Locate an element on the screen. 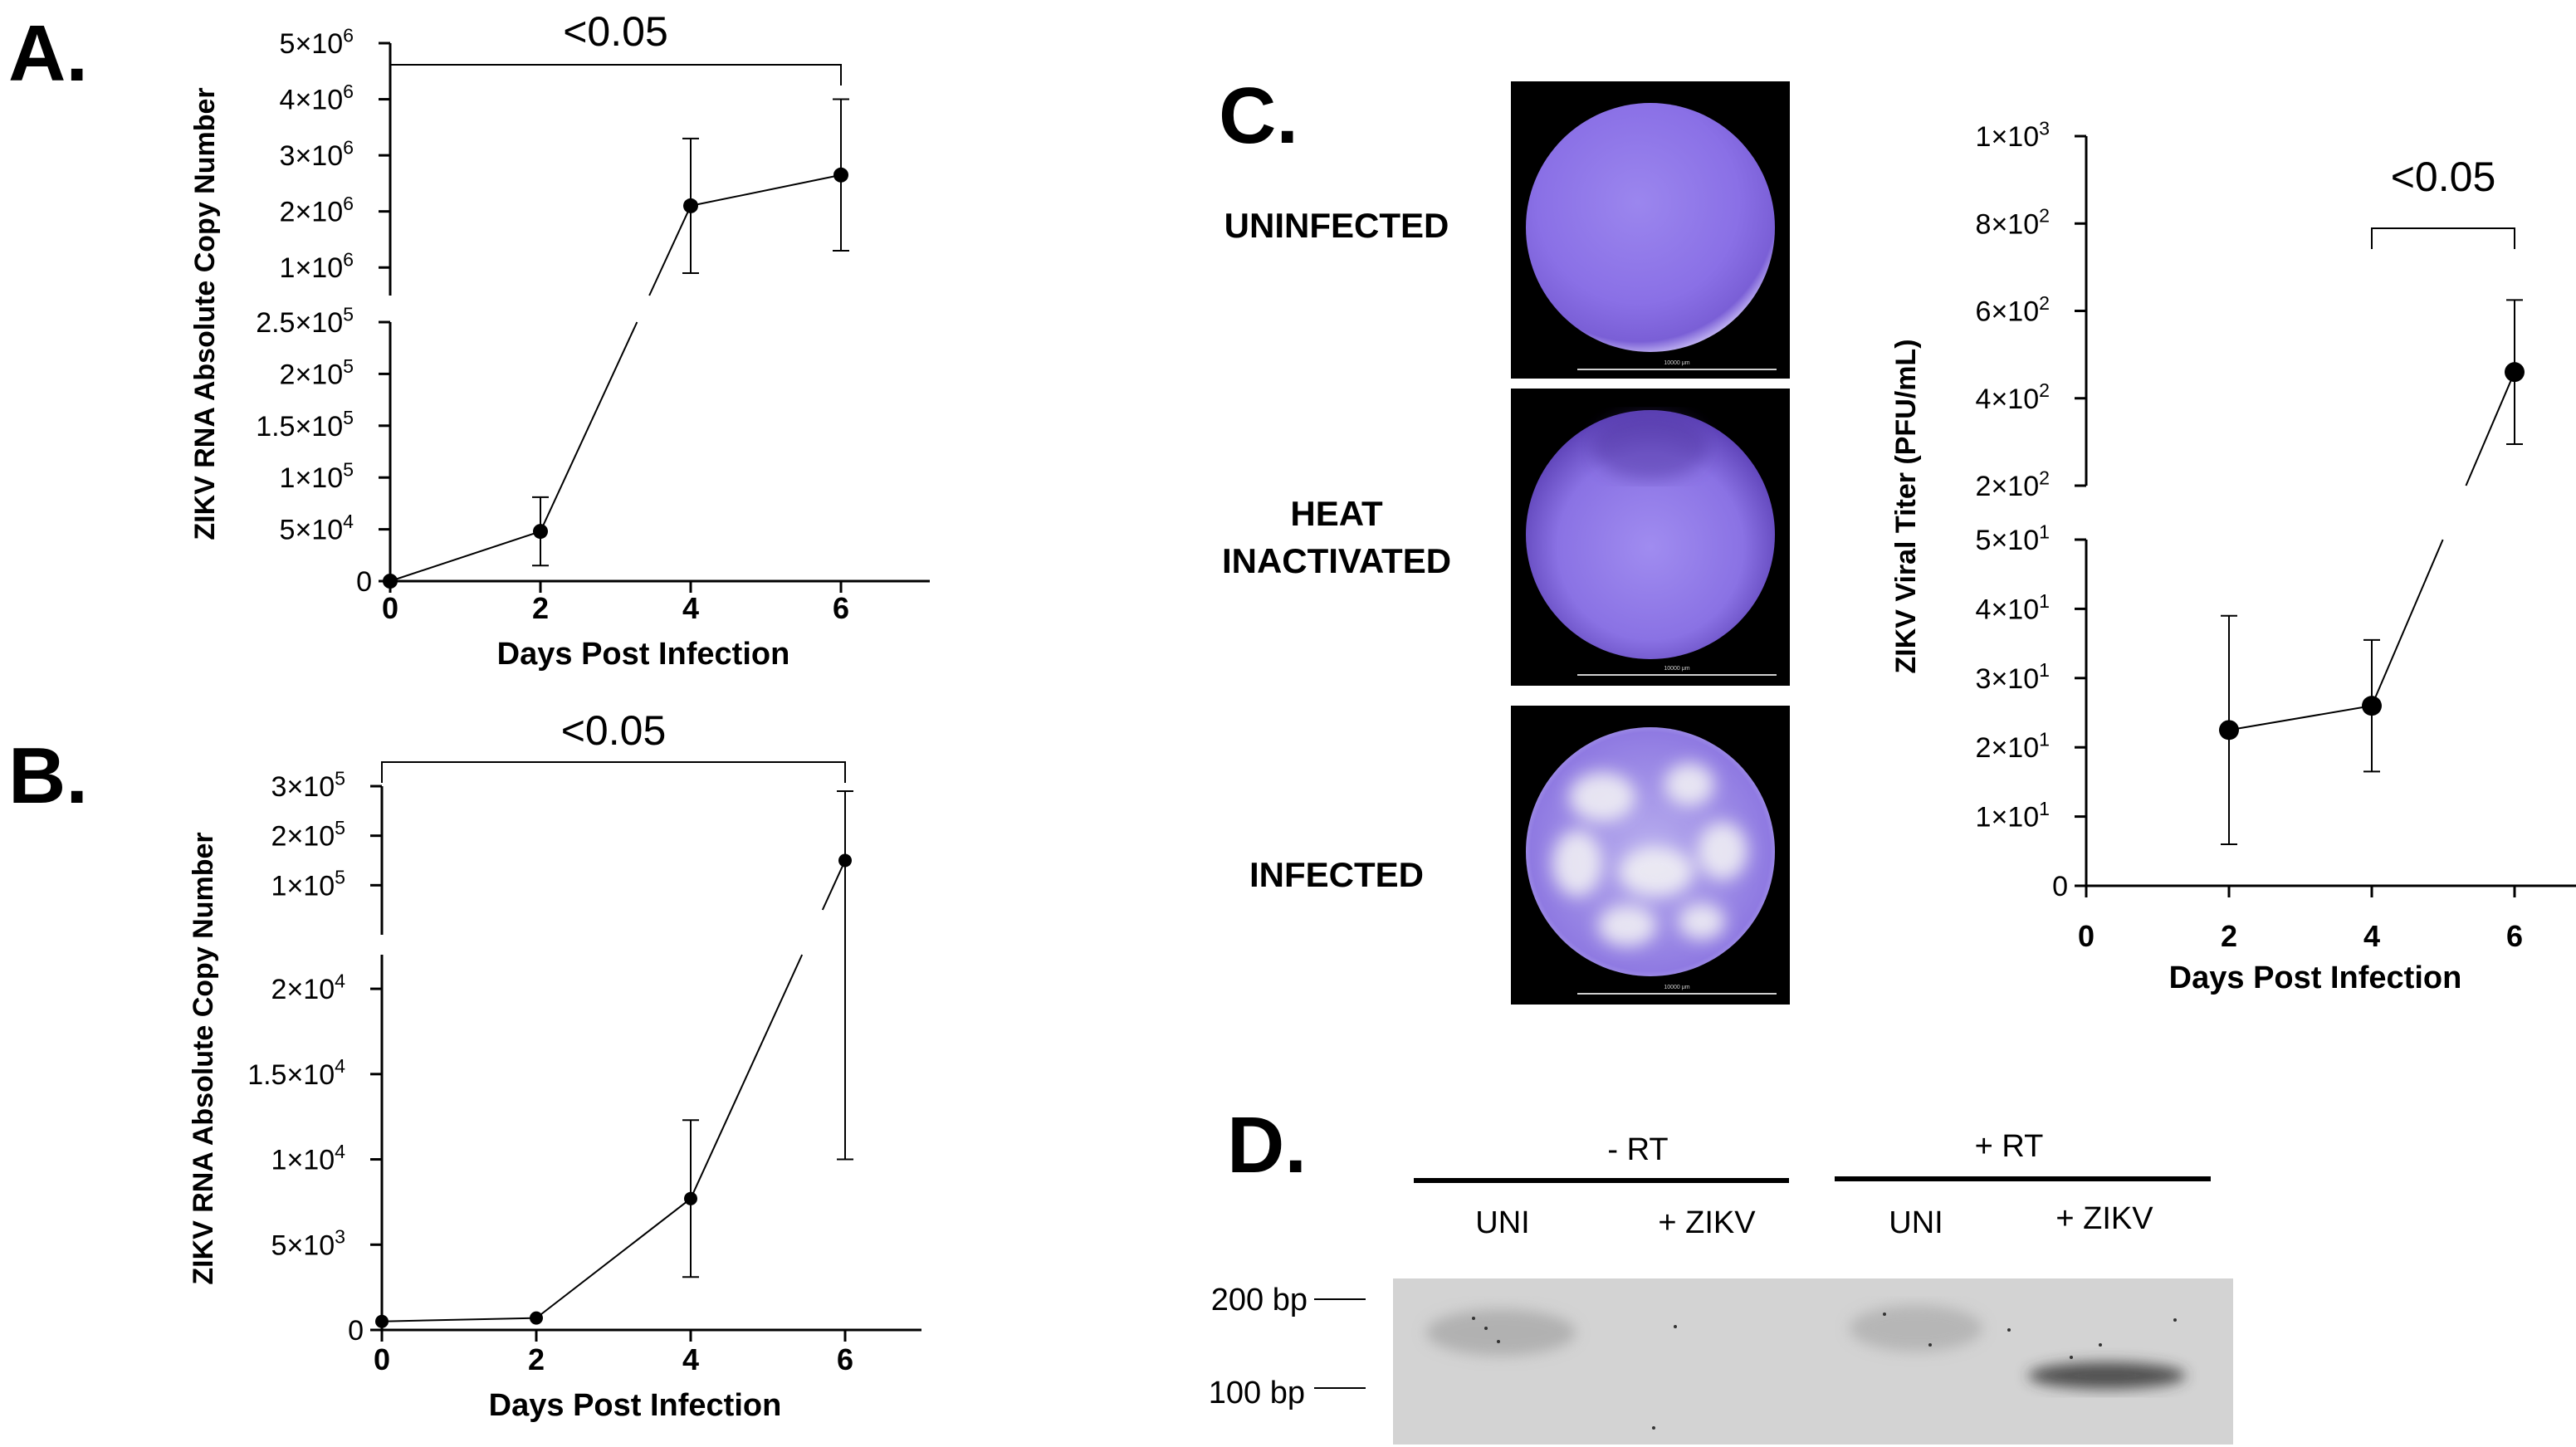 The width and height of the screenshot is (2576, 1447). lane-label-4: + ZIKV is located at coordinates (2104, 1218).